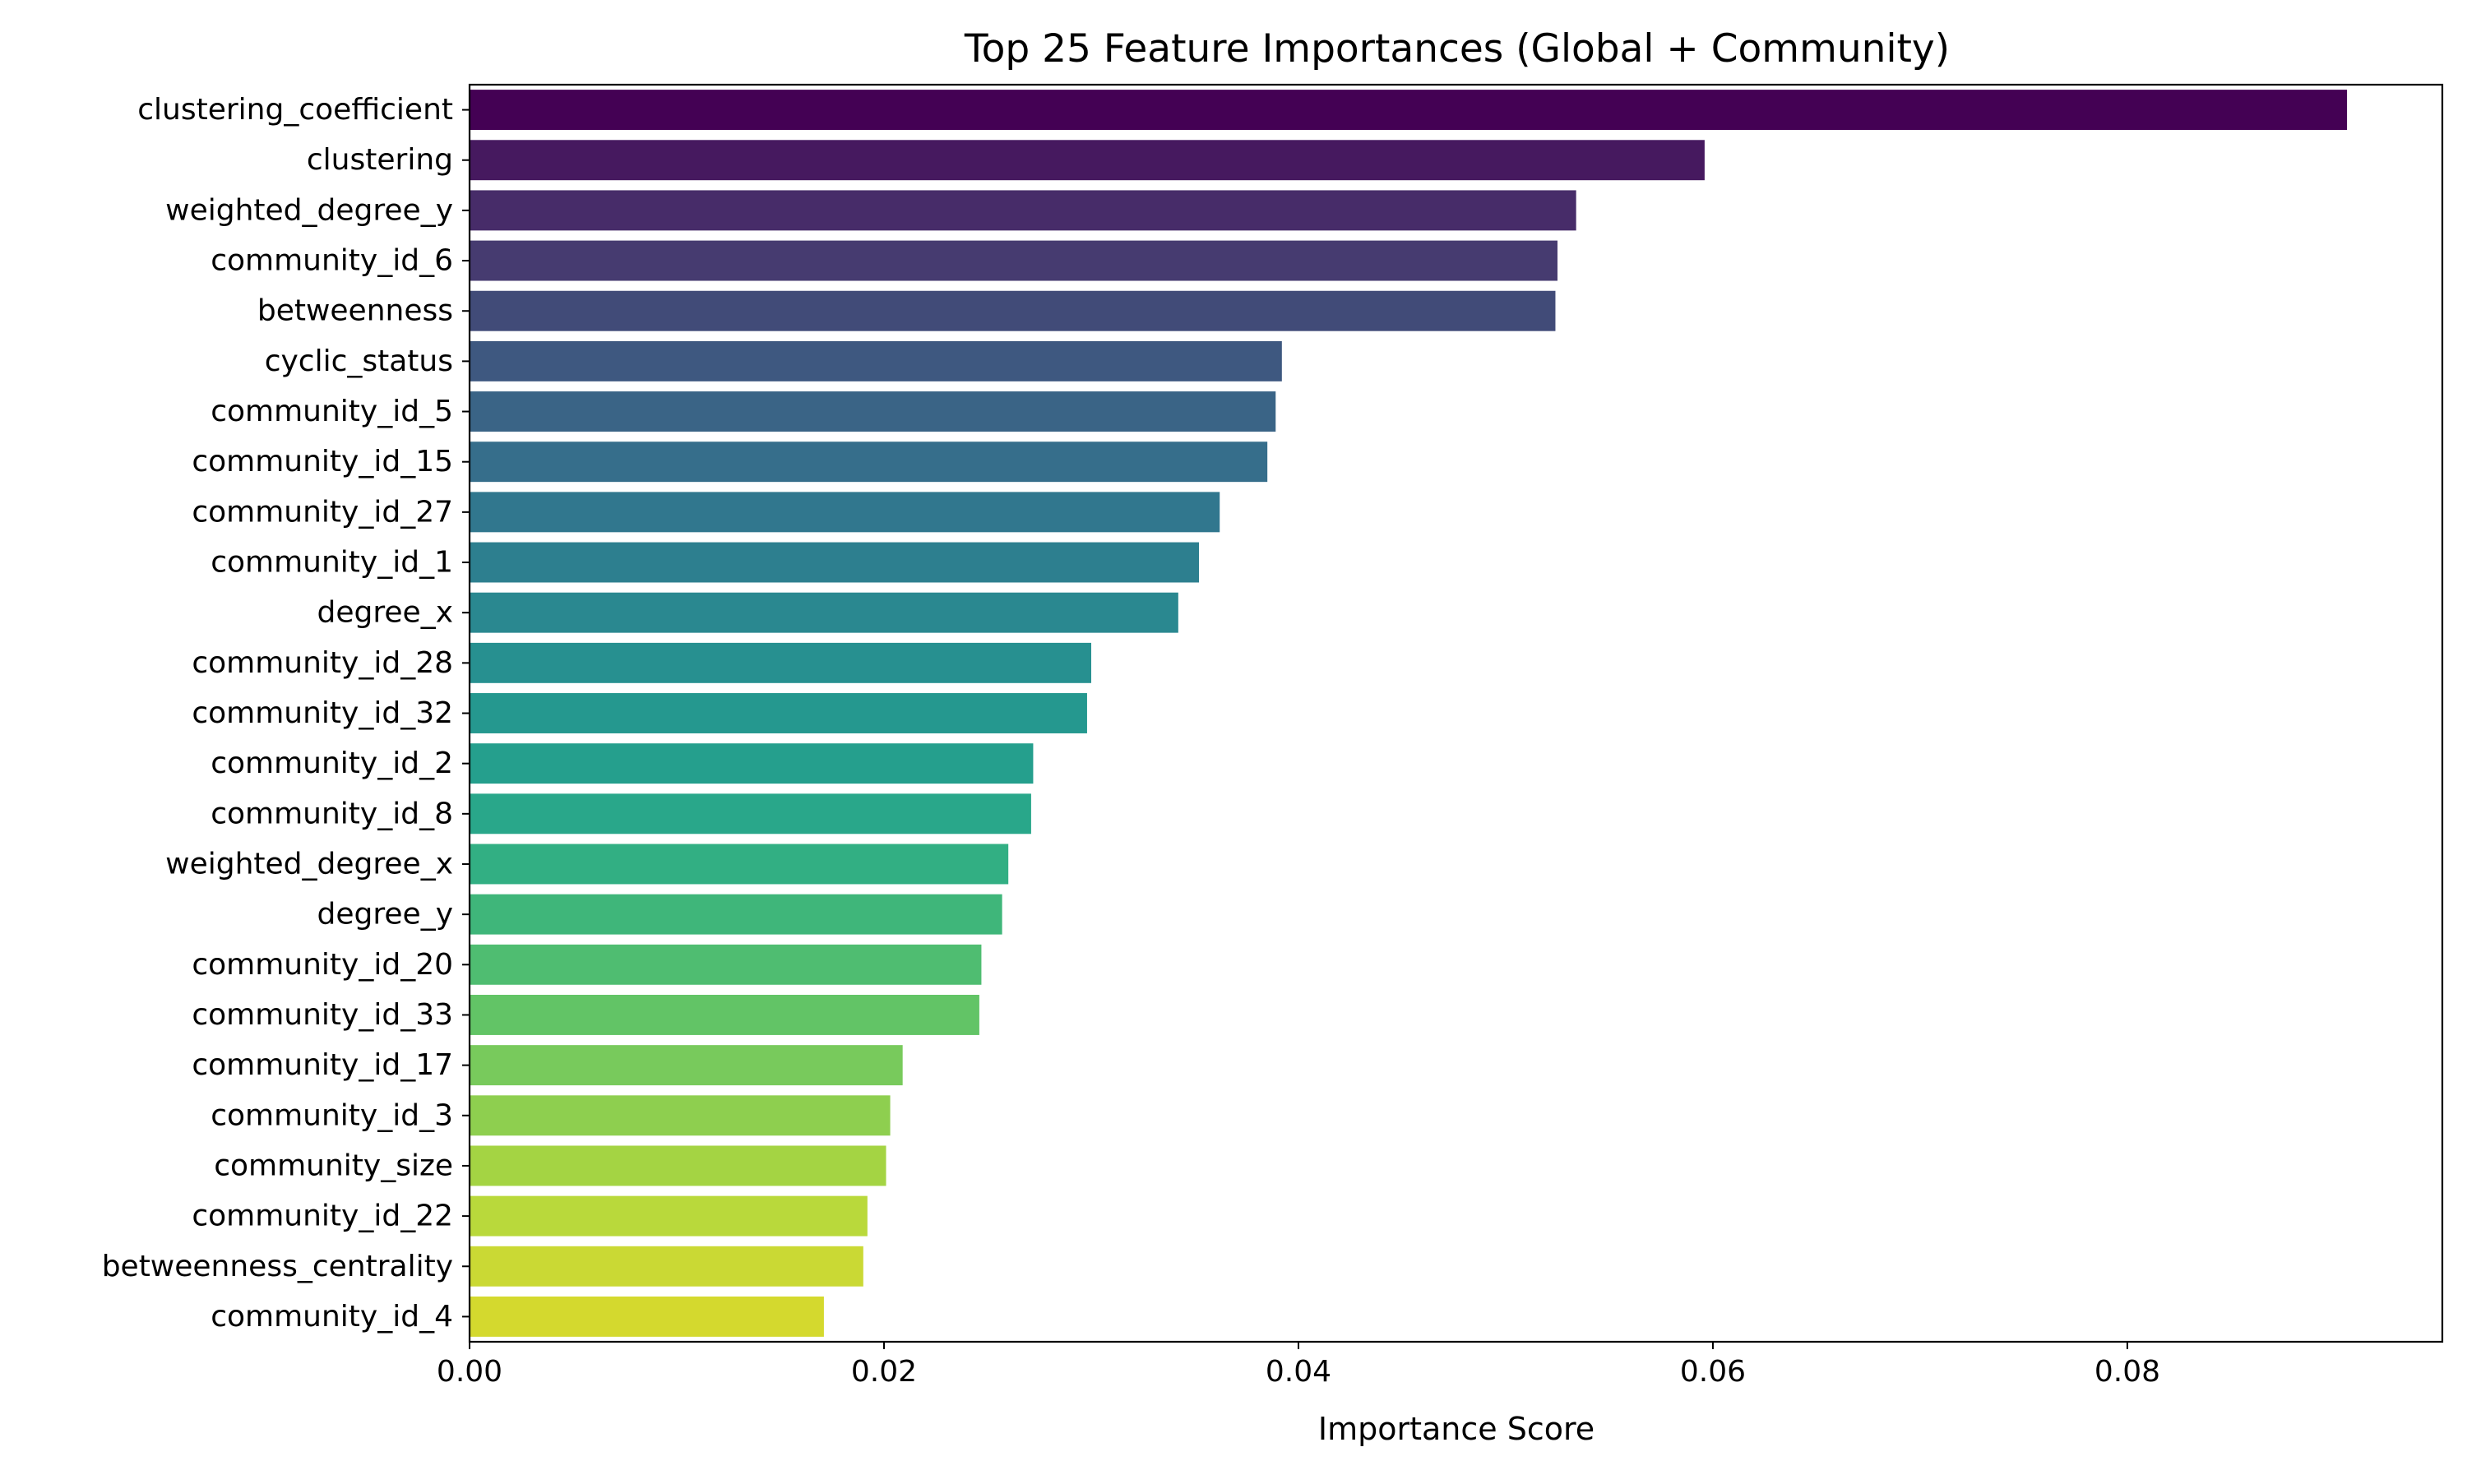 This screenshot has width=2467, height=1484. What do you see at coordinates (332, 813) in the screenshot?
I see `y-tick-label: community_id_8` at bounding box center [332, 813].